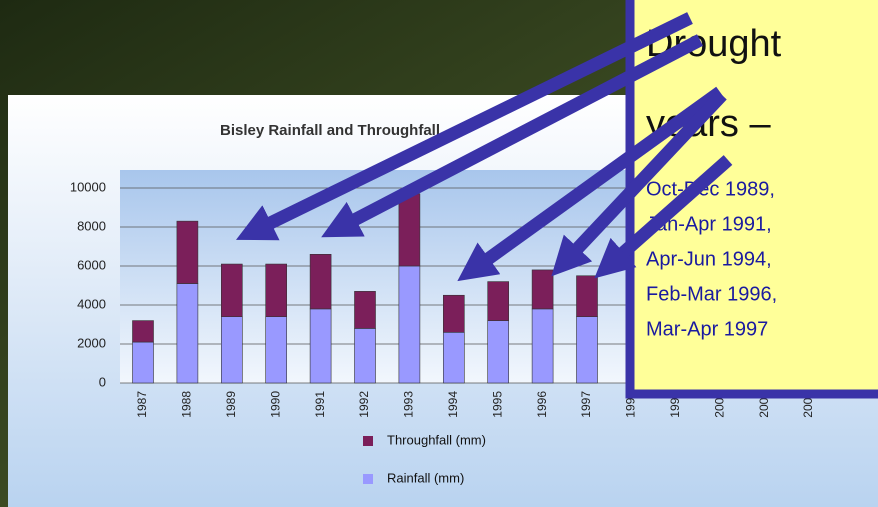  Describe the element at coordinates (231, 404) in the screenshot. I see `x-tick-label: 1989` at that location.